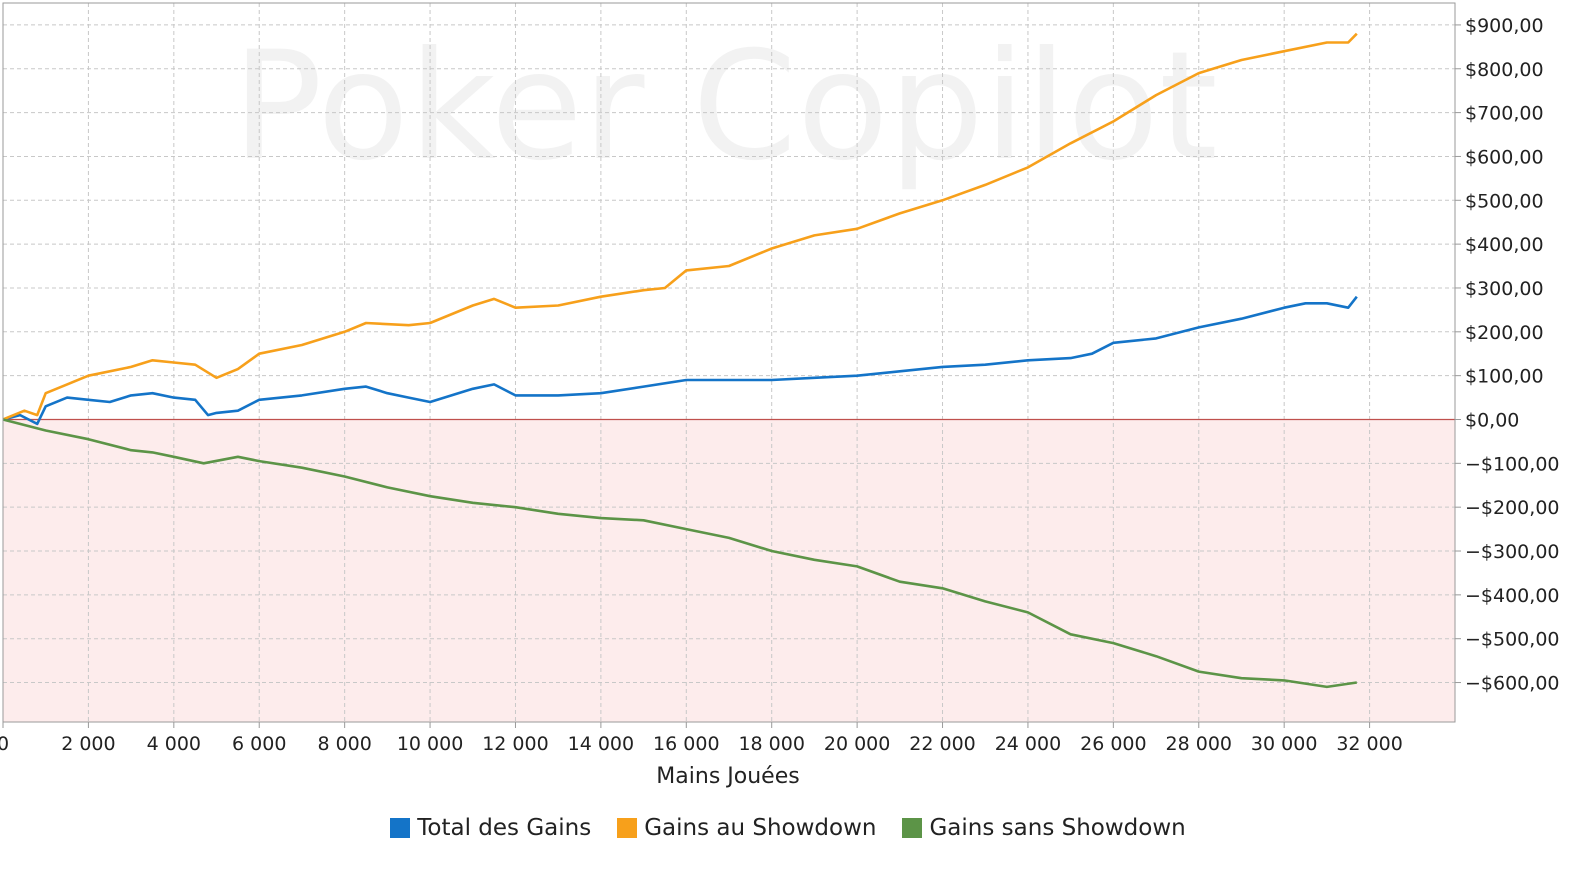 The image size is (1576, 872). I want to click on x-tick-label: 18 000, so click(771, 744).